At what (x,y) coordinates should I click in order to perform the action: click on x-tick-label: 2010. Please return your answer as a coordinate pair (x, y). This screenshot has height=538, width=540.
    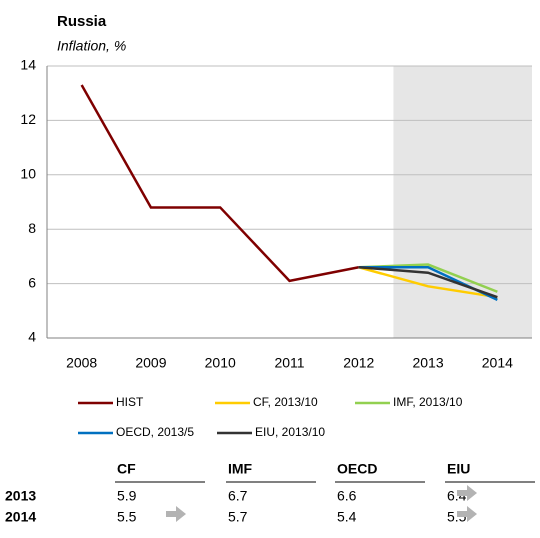
    Looking at the image, I should click on (220, 363).